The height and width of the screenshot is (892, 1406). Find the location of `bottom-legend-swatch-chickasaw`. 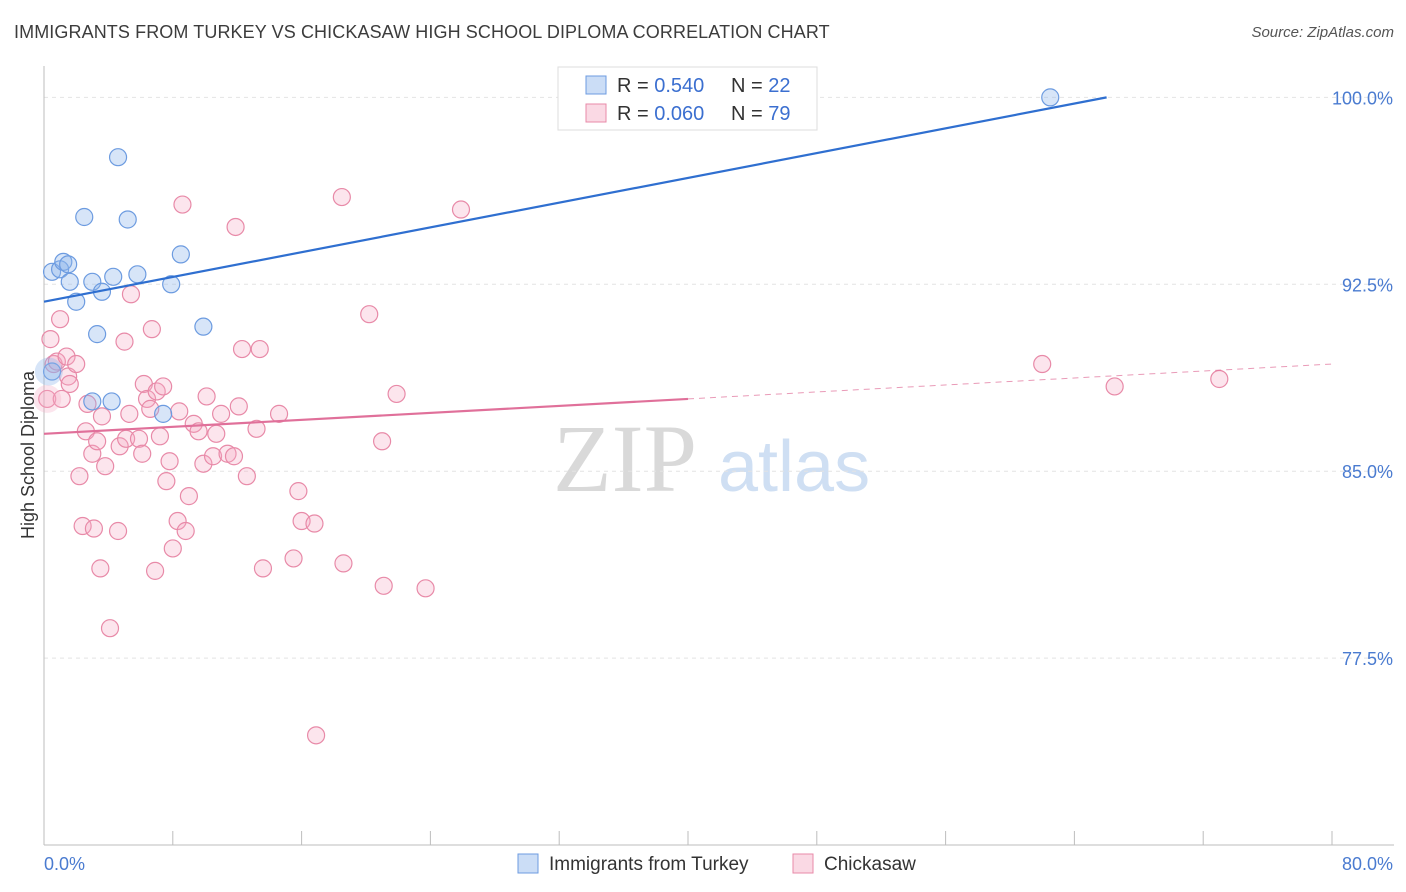

bottom-legend-swatch-chickasaw is located at coordinates (803, 863).